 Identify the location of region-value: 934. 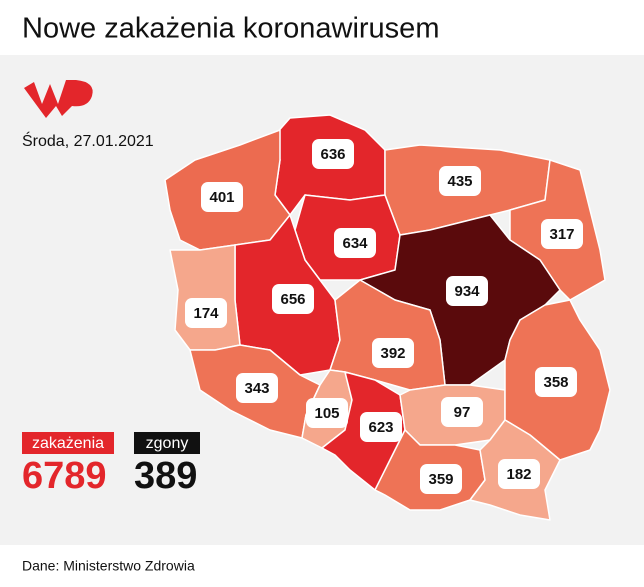
(467, 291).